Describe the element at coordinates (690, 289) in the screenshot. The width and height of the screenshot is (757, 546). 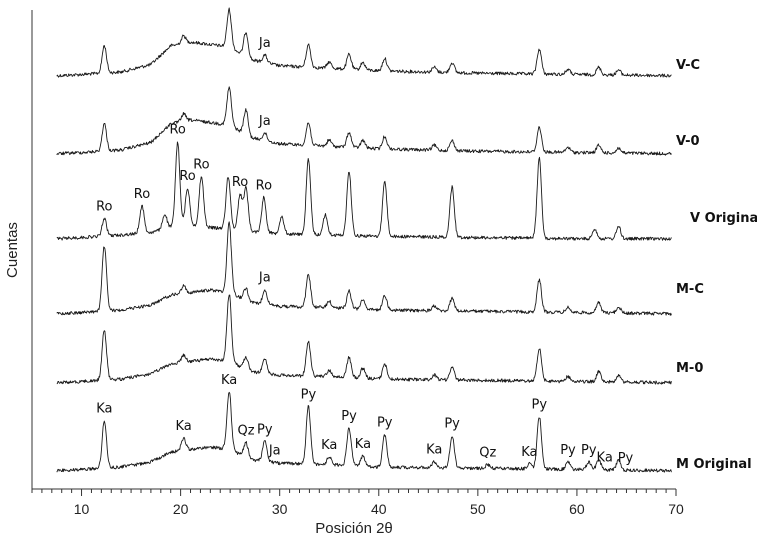
I see `series-label: M-C` at that location.